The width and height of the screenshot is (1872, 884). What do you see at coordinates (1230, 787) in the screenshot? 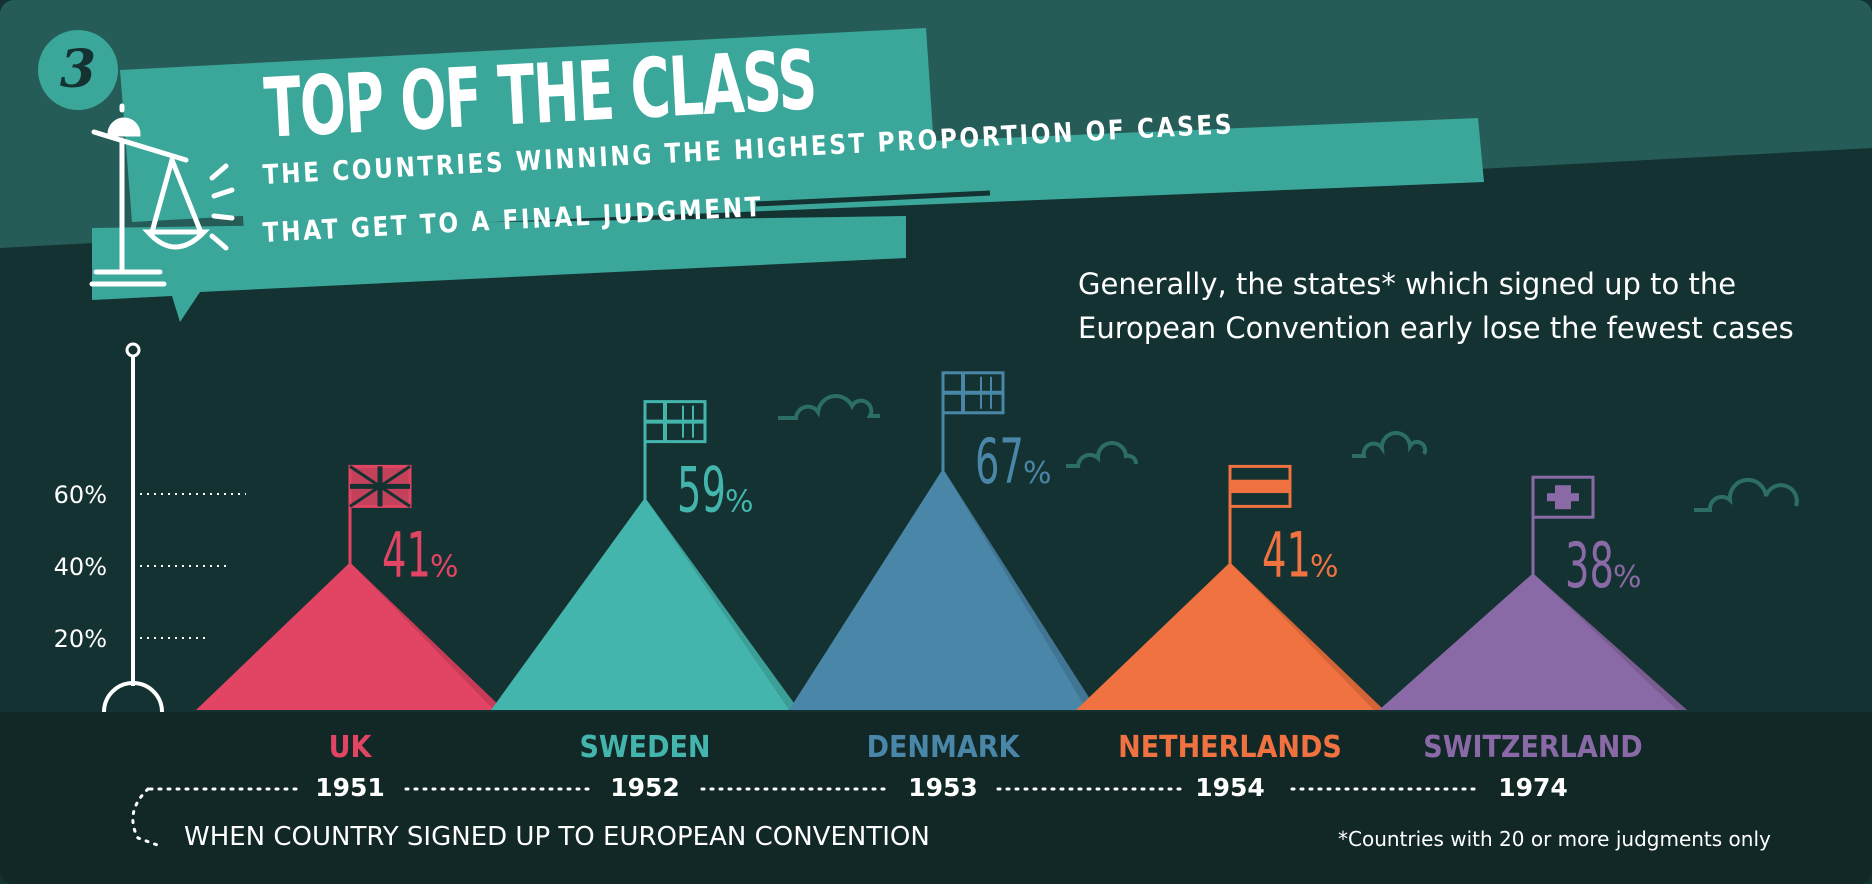
I see `year-label: 1954` at bounding box center [1230, 787].